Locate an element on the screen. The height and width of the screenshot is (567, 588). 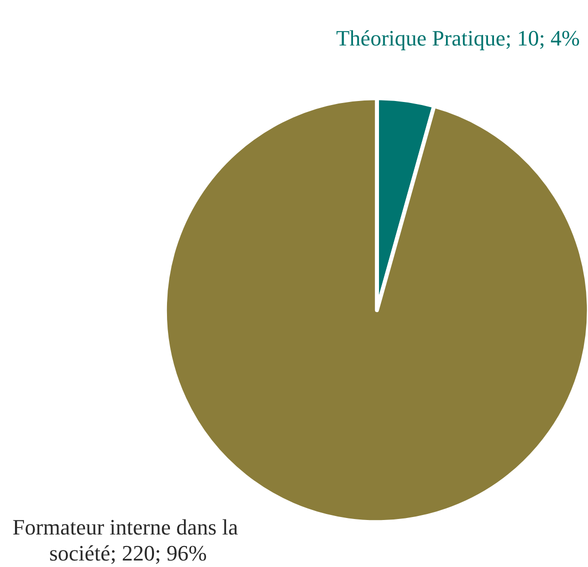
slice-label: Théorique Pratique; 10; 4% is located at coordinates (458, 38).